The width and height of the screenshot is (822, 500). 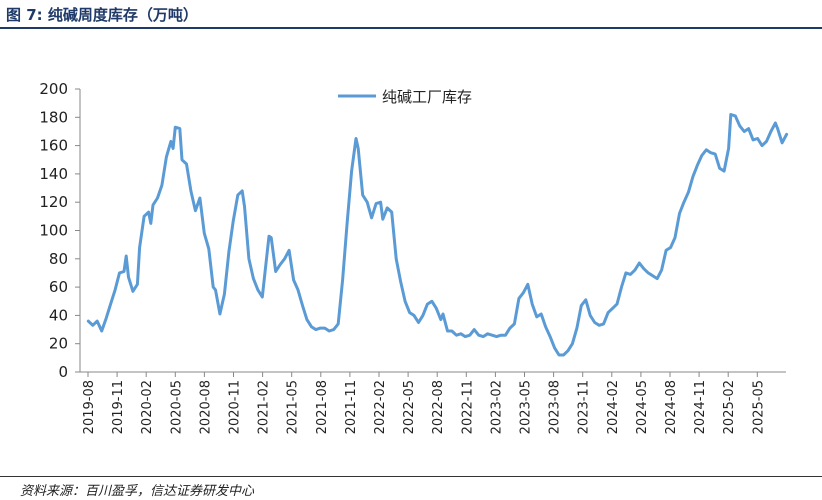 What do you see at coordinates (58, 287) in the screenshot?
I see `y-tick-label: 60` at bounding box center [58, 287].